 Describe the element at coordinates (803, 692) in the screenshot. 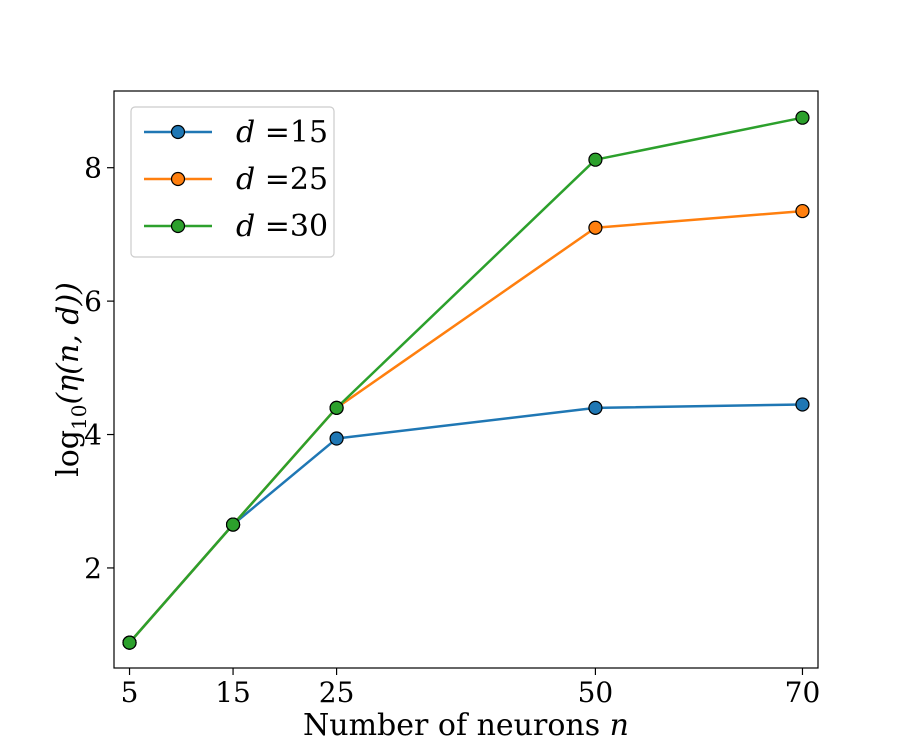

I see `x-tick-label: 70` at that location.